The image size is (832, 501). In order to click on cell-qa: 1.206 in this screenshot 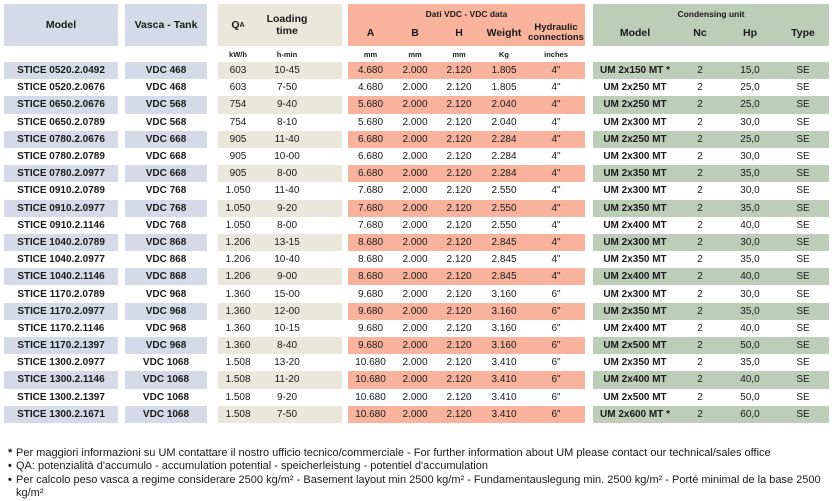, I will do `click(238, 260)`.